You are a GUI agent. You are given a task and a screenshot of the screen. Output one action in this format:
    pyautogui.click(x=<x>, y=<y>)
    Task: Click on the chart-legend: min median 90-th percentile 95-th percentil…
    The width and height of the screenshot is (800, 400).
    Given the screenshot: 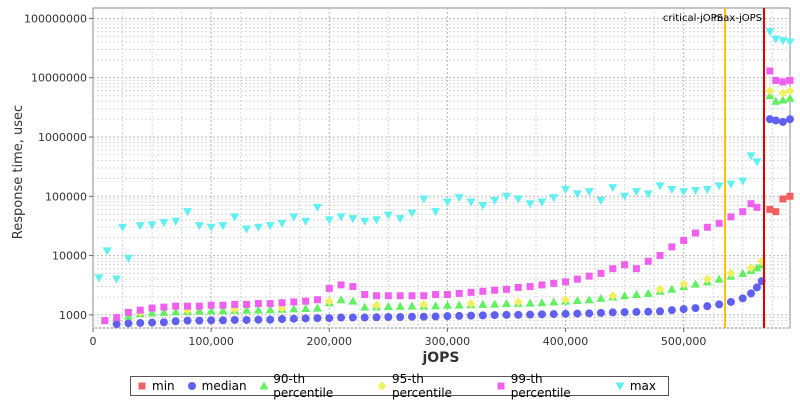 What is the action you would take?
    pyautogui.click(x=399, y=386)
    